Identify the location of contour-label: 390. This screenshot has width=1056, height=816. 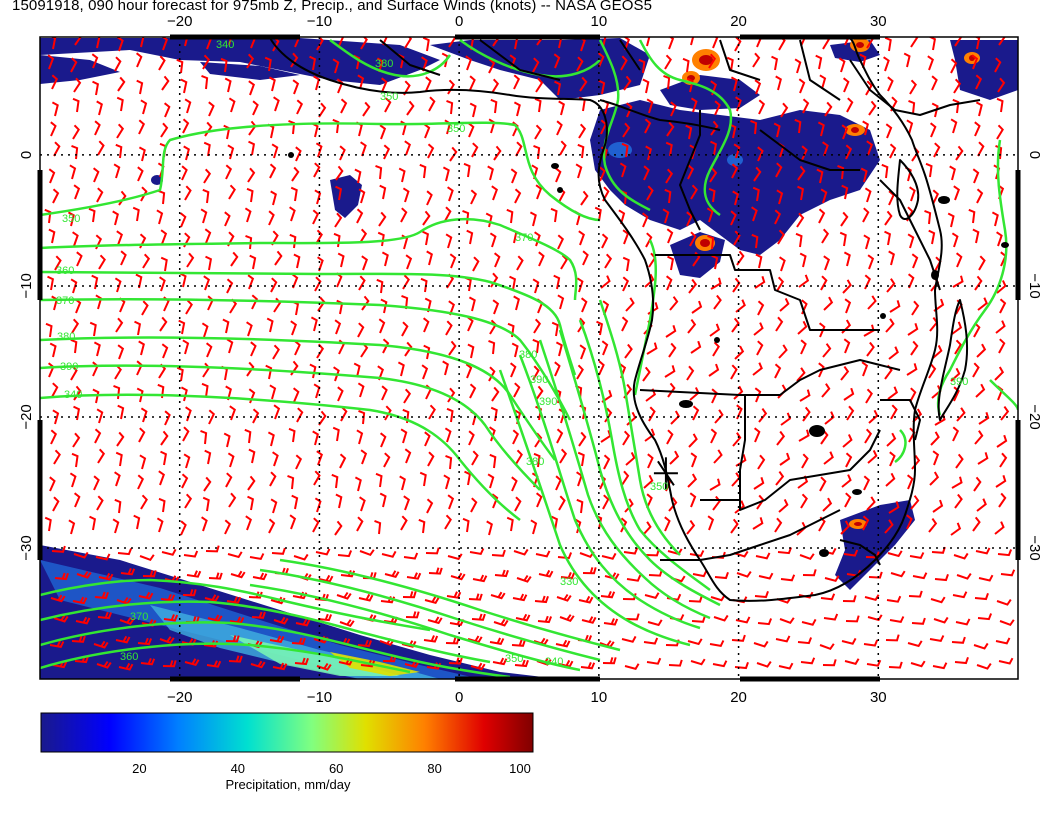
(539, 380).